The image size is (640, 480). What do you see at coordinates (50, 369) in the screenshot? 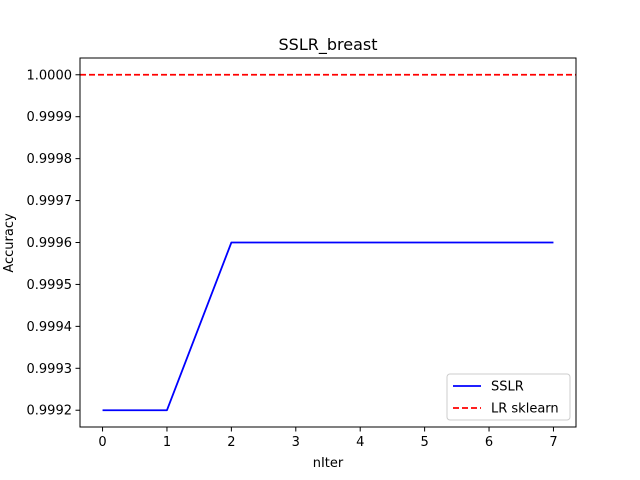
I see `y-tick-label: 0.9993` at bounding box center [50, 369].